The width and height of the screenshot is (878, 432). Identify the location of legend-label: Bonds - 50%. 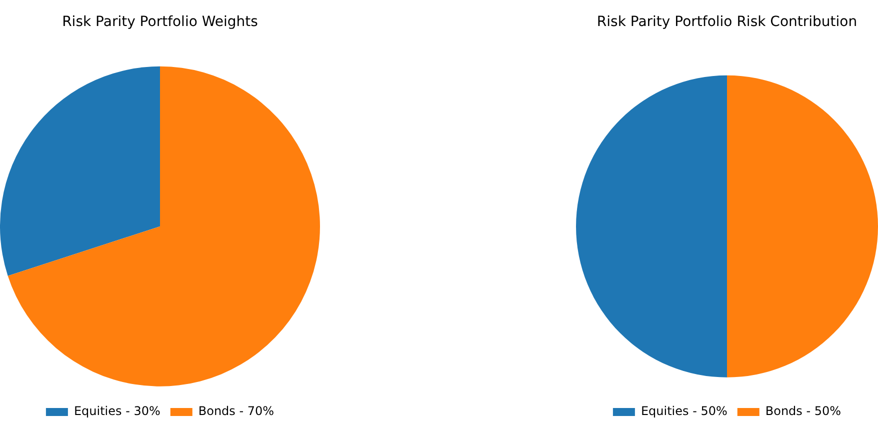
(803, 411).